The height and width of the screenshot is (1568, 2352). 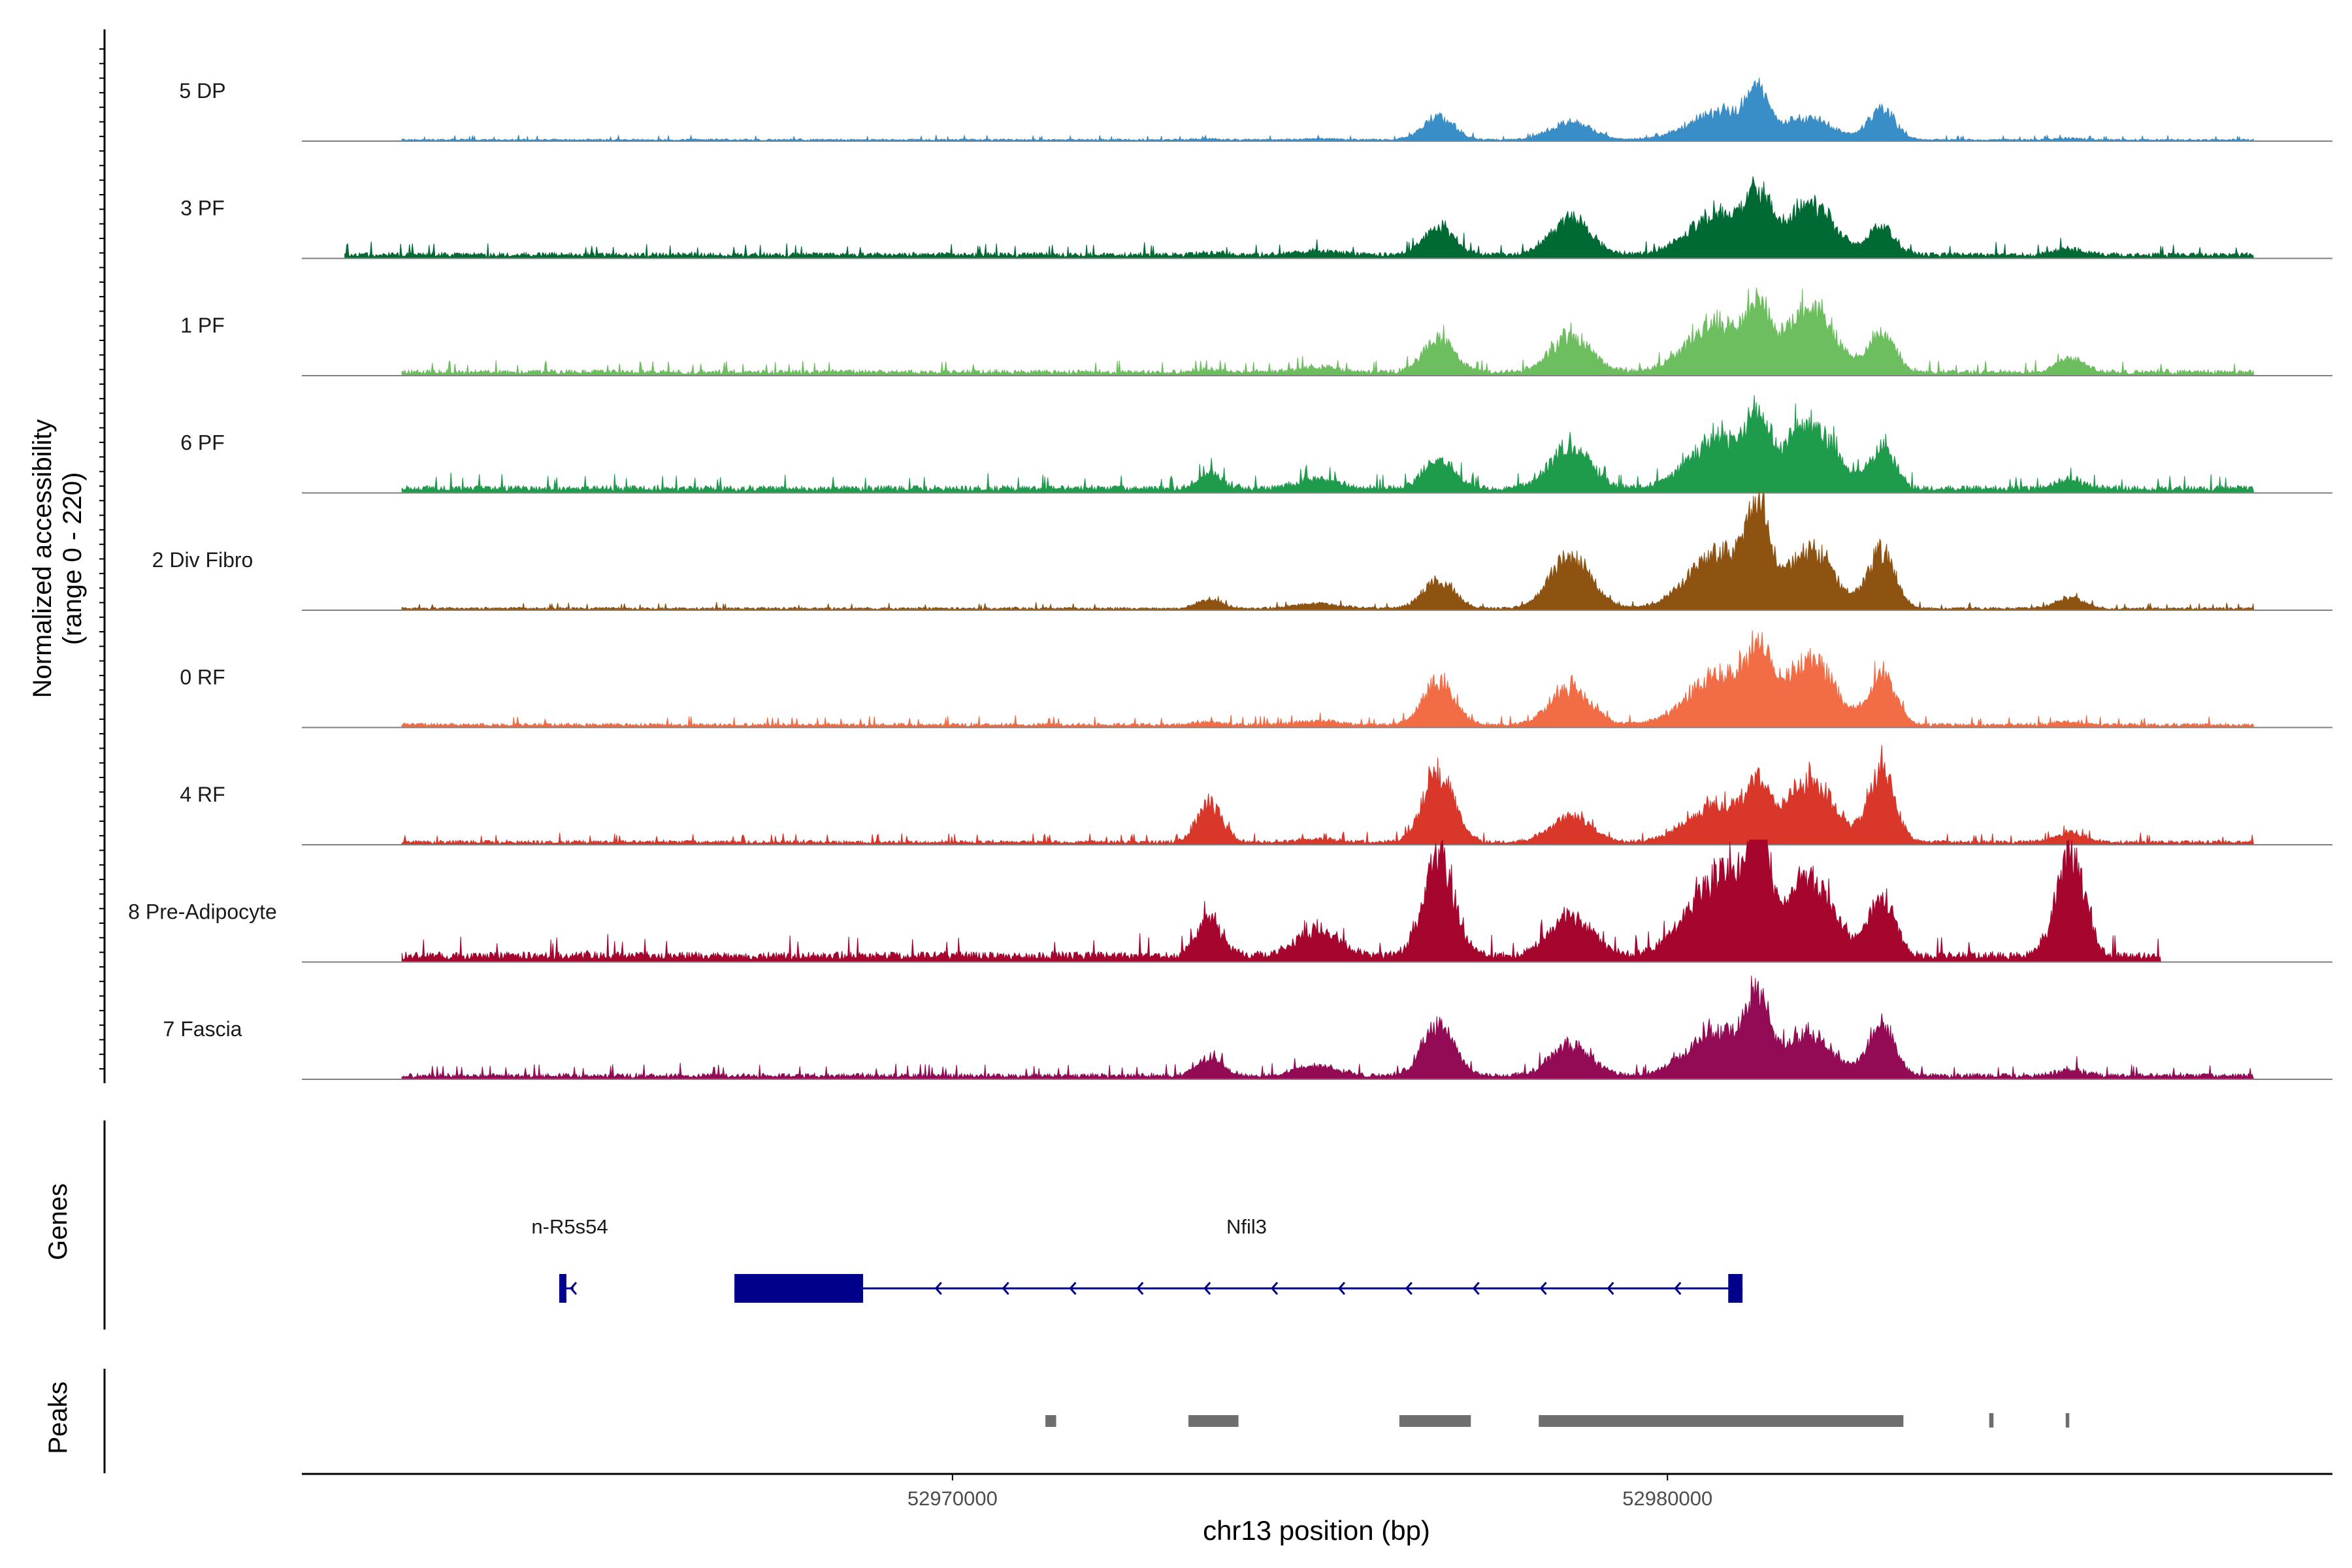 I want to click on genes-panel-title: Genes, so click(x=58, y=1221).